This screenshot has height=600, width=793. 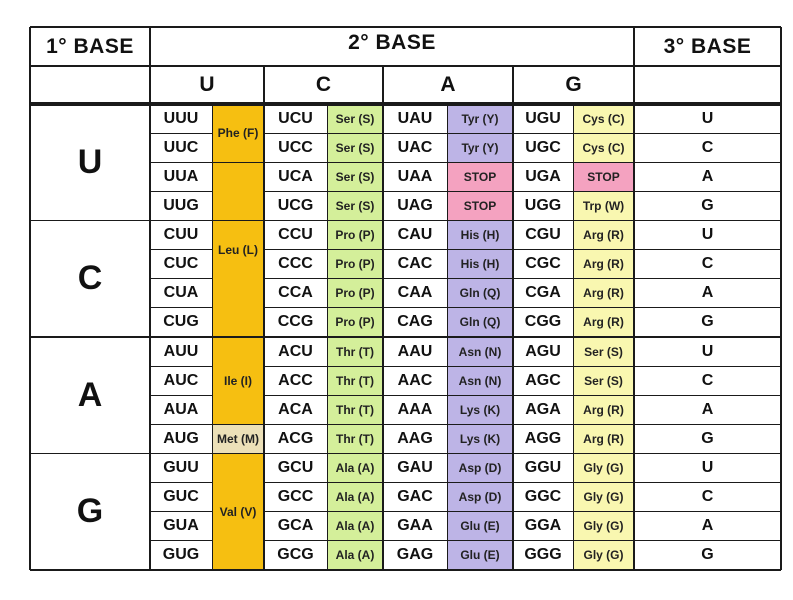 What do you see at coordinates (392, 42) in the screenshot?
I see `second-base-header: 2° BASE` at bounding box center [392, 42].